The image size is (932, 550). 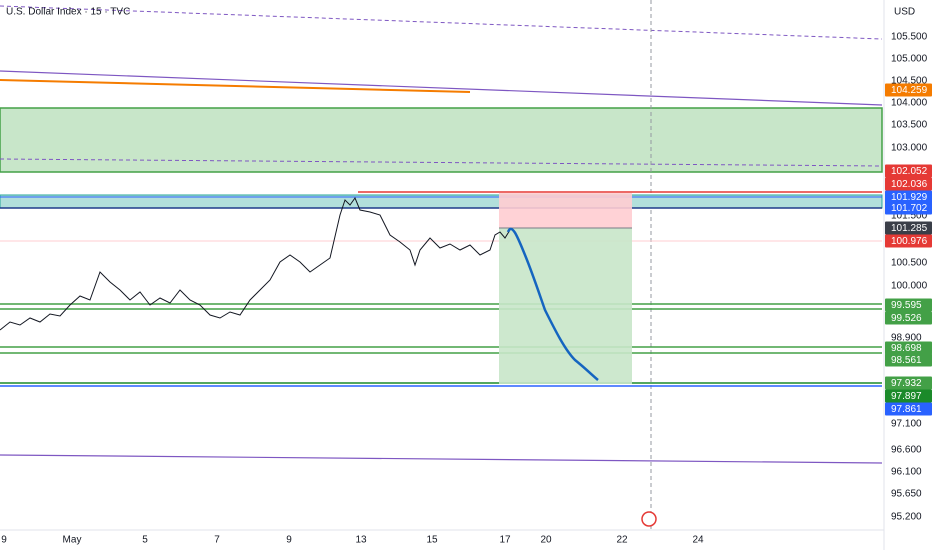 What do you see at coordinates (904, 12) in the screenshot?
I see `currency: USD` at bounding box center [904, 12].